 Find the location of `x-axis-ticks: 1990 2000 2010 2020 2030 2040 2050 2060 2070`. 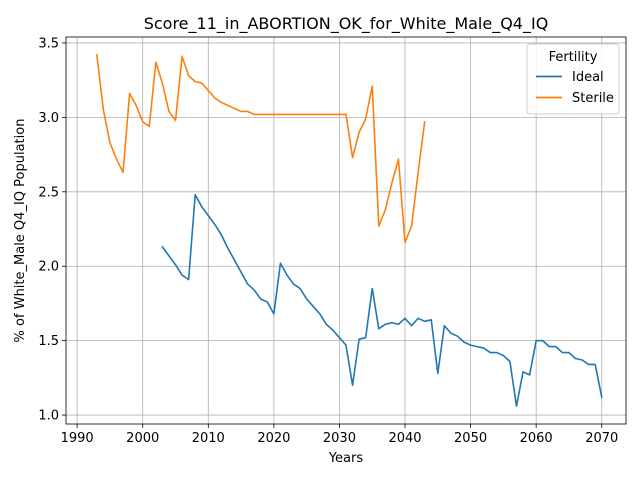

x-axis-ticks: 1990 2000 2010 2020 2030 2040 2050 2060 2070 is located at coordinates (339, 435).